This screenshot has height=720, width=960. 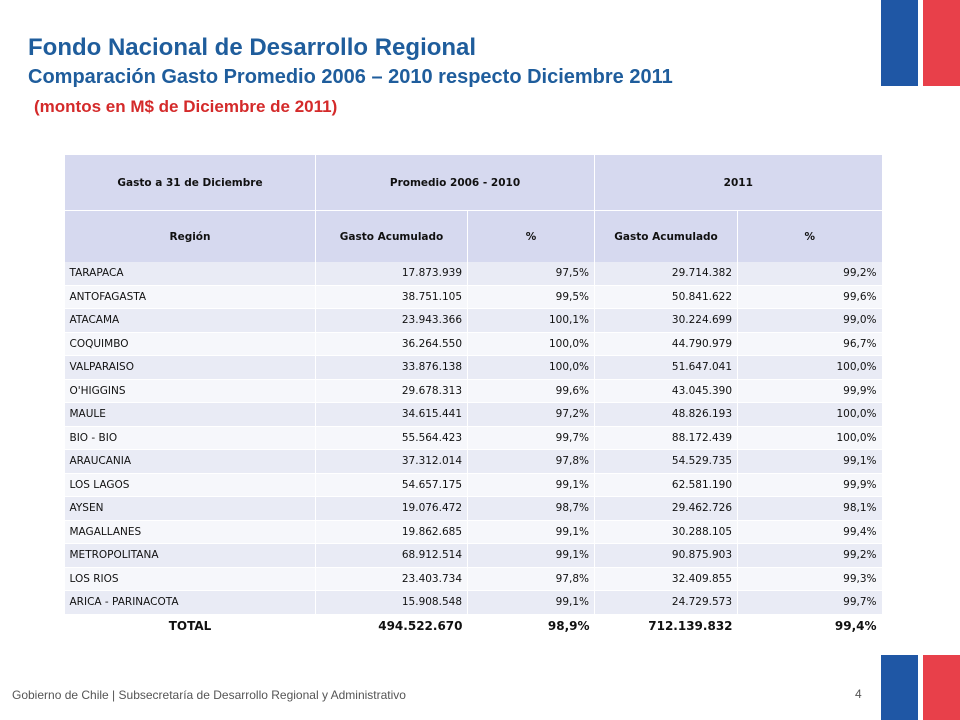 What do you see at coordinates (531, 625) in the screenshot?
I see `total-pct-promedio: 98,9%` at bounding box center [531, 625].